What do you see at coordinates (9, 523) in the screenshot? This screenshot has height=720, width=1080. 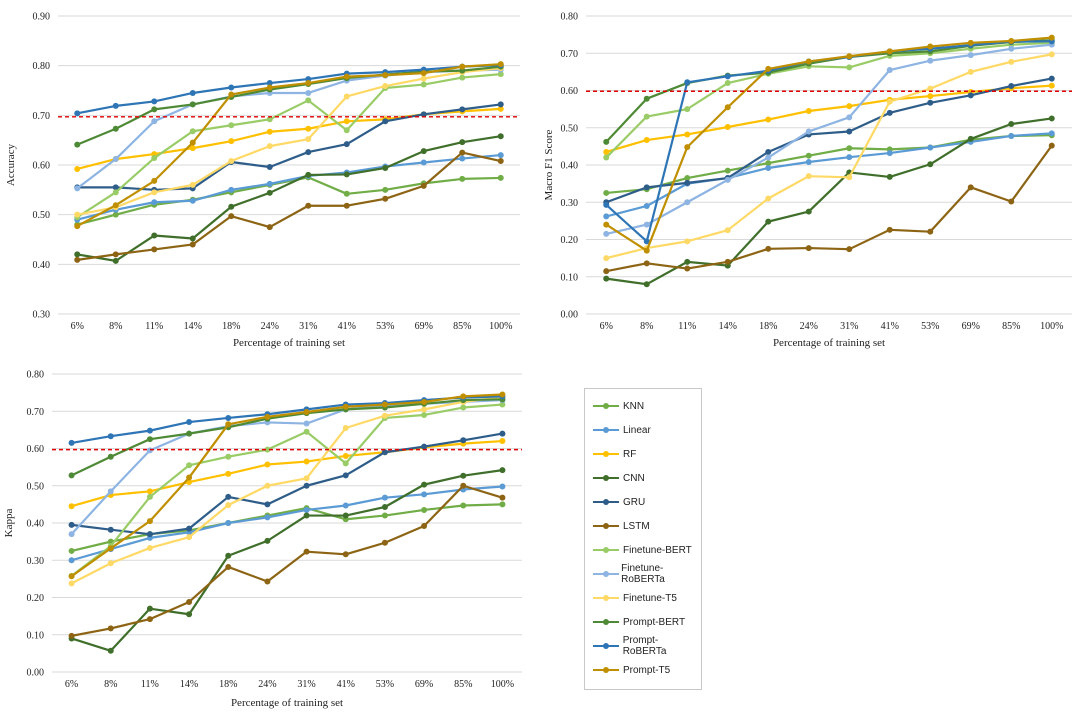 I see `y-axis-label: Kappa` at bounding box center [9, 523].